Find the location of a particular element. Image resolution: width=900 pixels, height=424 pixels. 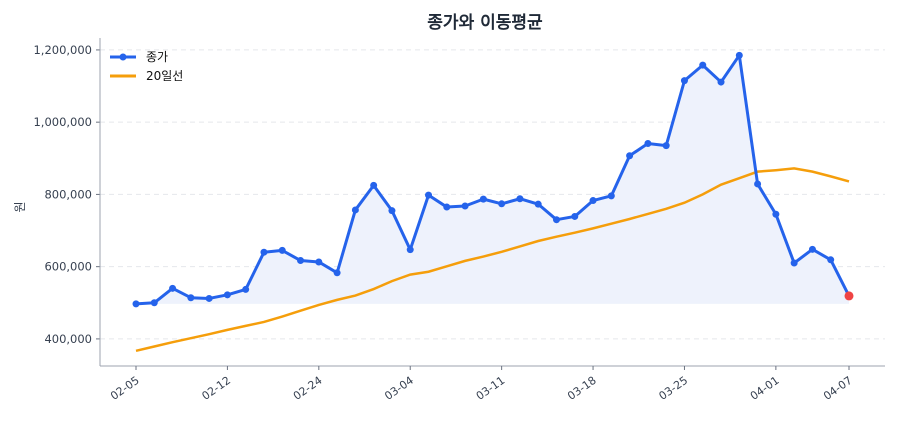

y-tick-label: 1,200,000 is located at coordinates (62, 50).